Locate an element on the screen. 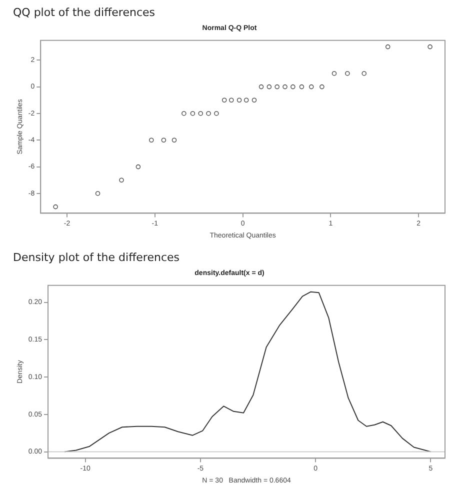 The width and height of the screenshot is (469, 495). chart-title: Density plot of the differences is located at coordinates (96, 257).